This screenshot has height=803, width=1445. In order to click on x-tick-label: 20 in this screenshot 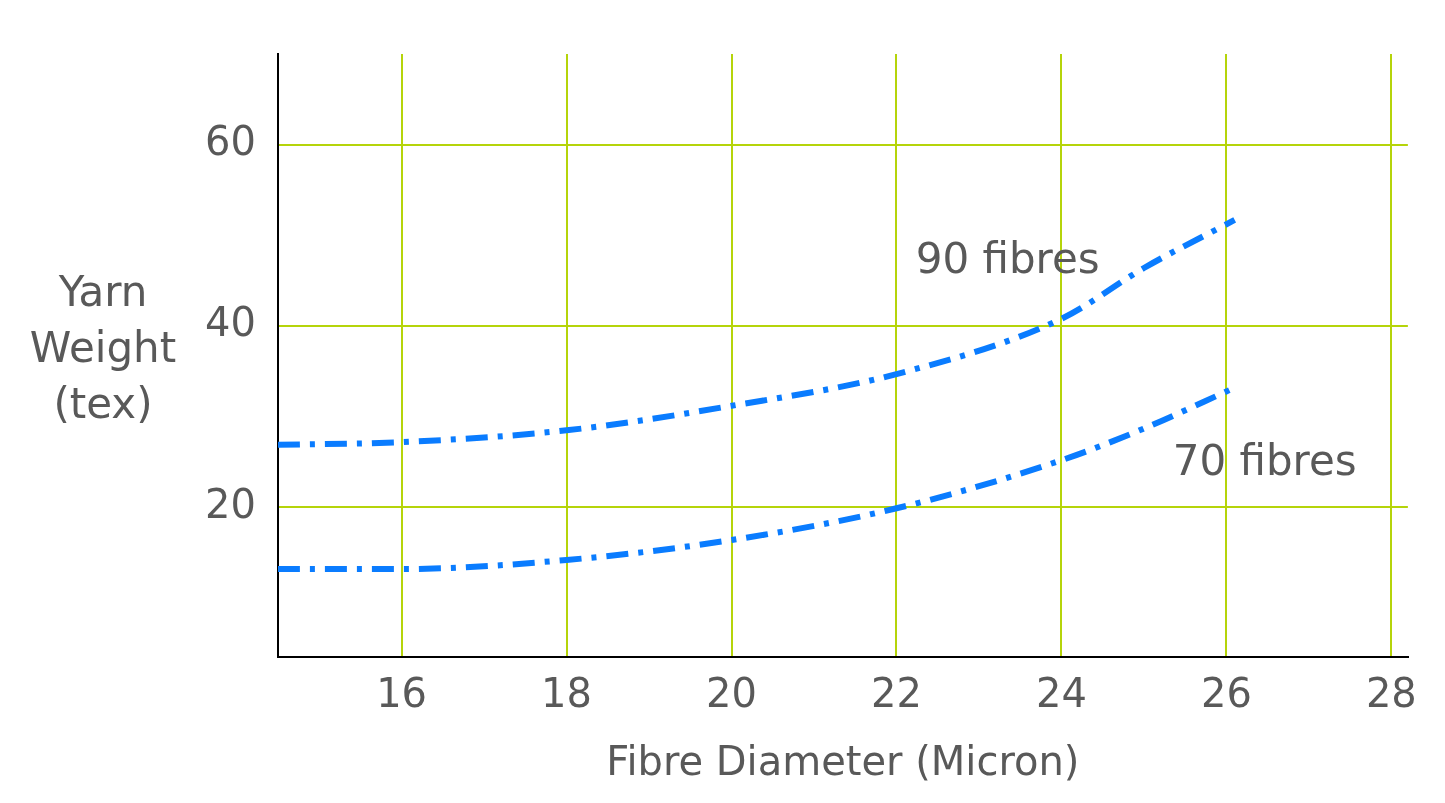, I will do `click(731, 693)`.